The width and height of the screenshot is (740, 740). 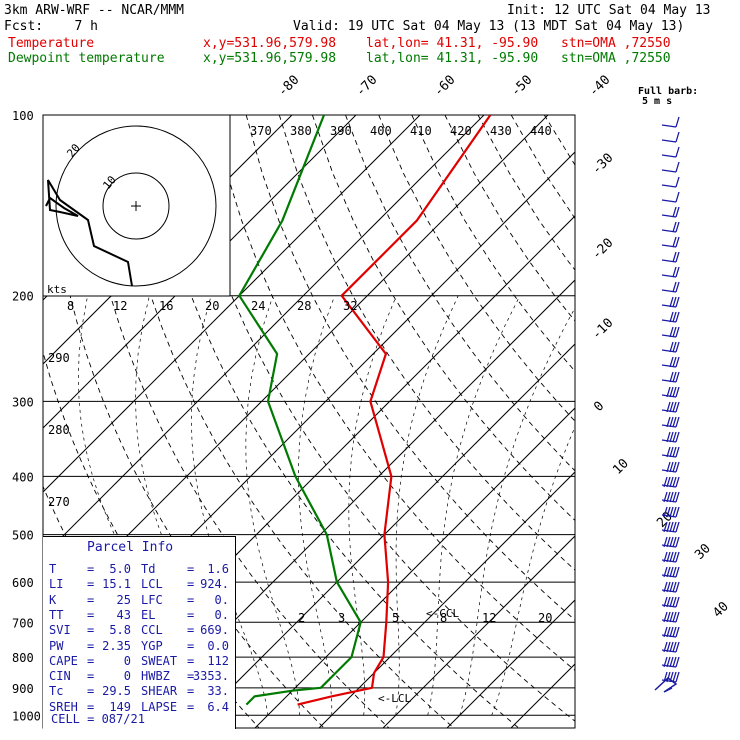 I want to click on theta-label: 410, so click(x=421, y=131).